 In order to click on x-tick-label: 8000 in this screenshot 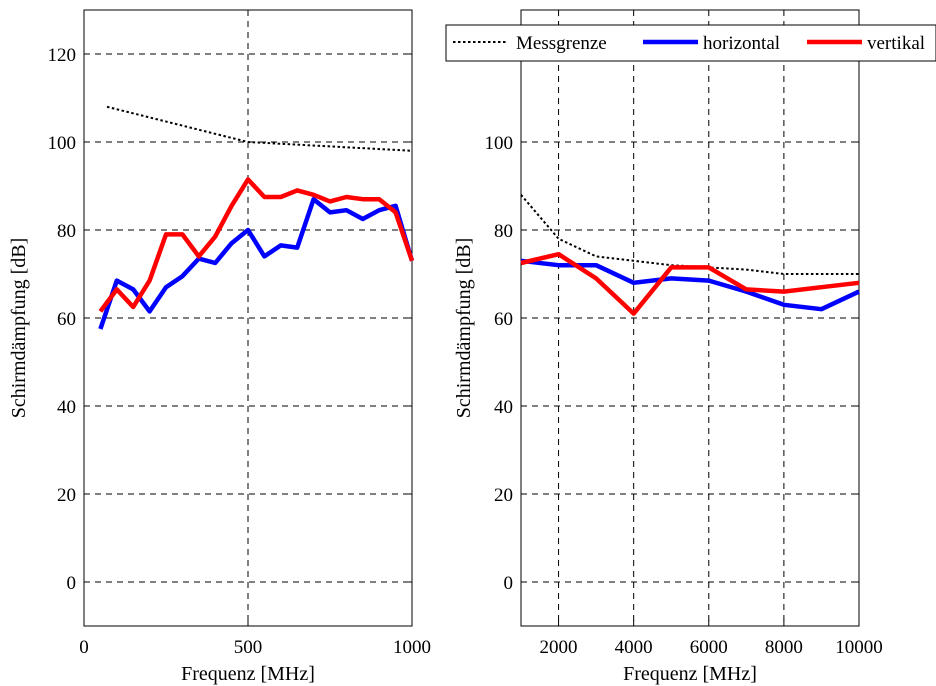, I will do `click(784, 647)`.